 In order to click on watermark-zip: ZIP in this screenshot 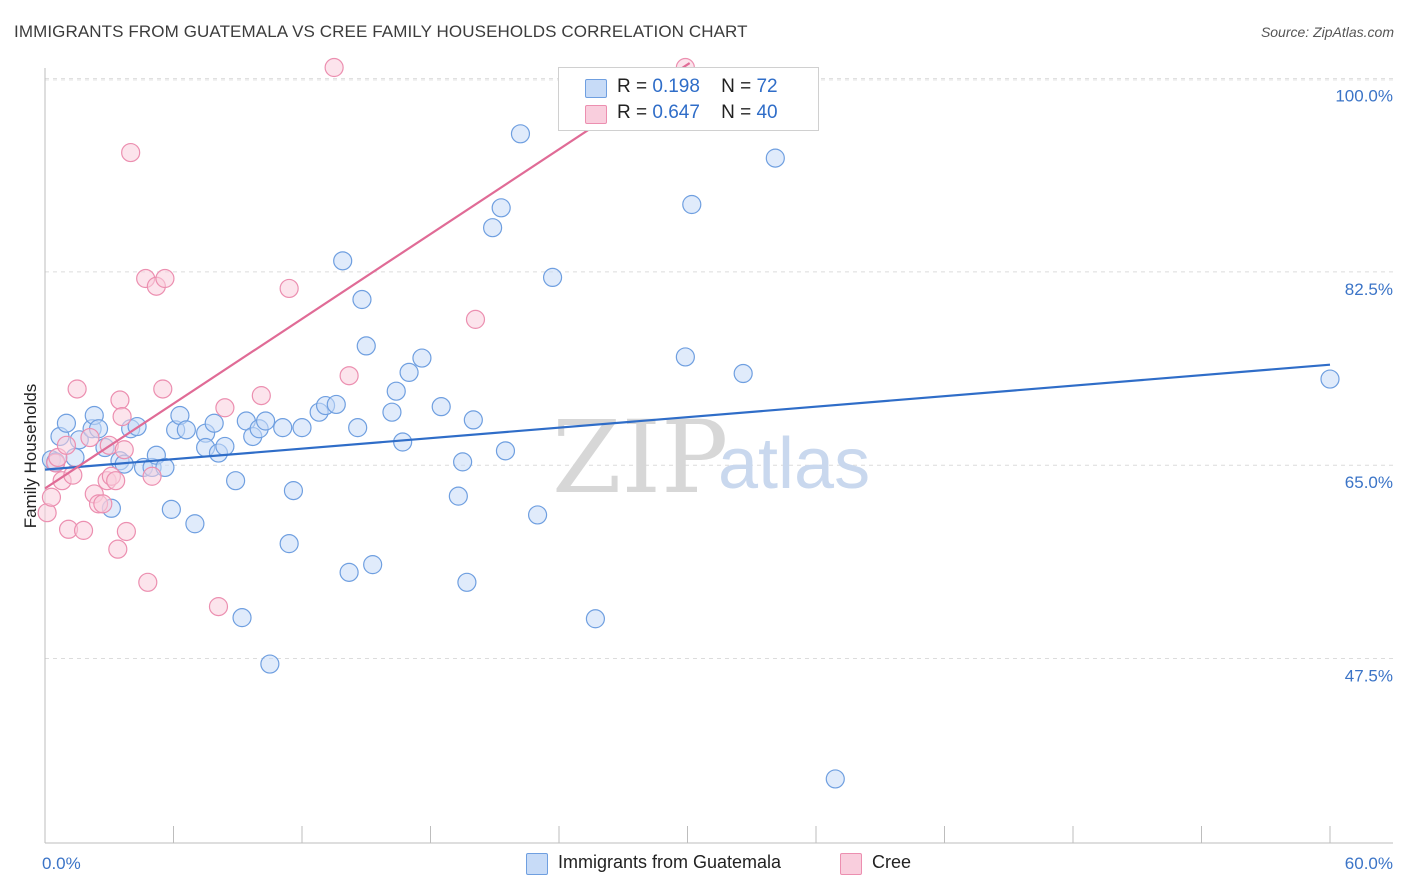, I will do `click(640, 457)`.